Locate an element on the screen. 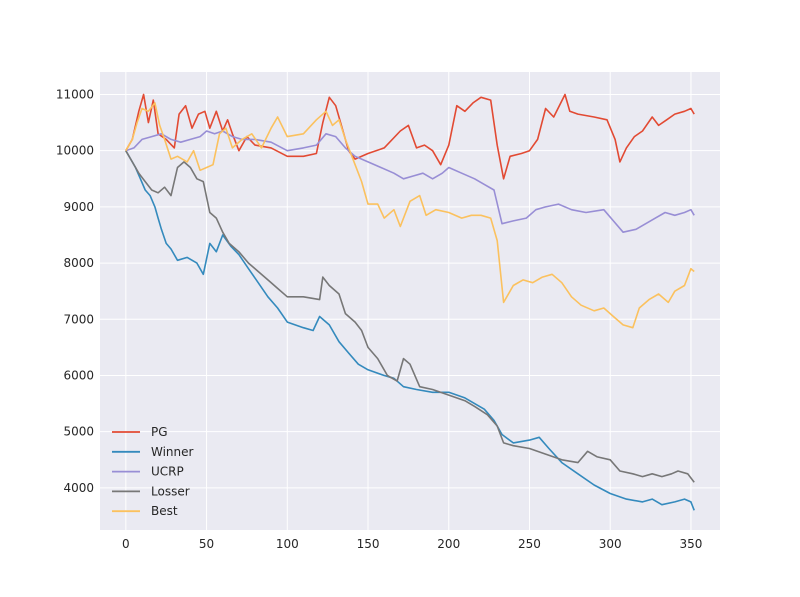 The height and width of the screenshot is (597, 800). x-tick-label: 100 is located at coordinates (287, 544).